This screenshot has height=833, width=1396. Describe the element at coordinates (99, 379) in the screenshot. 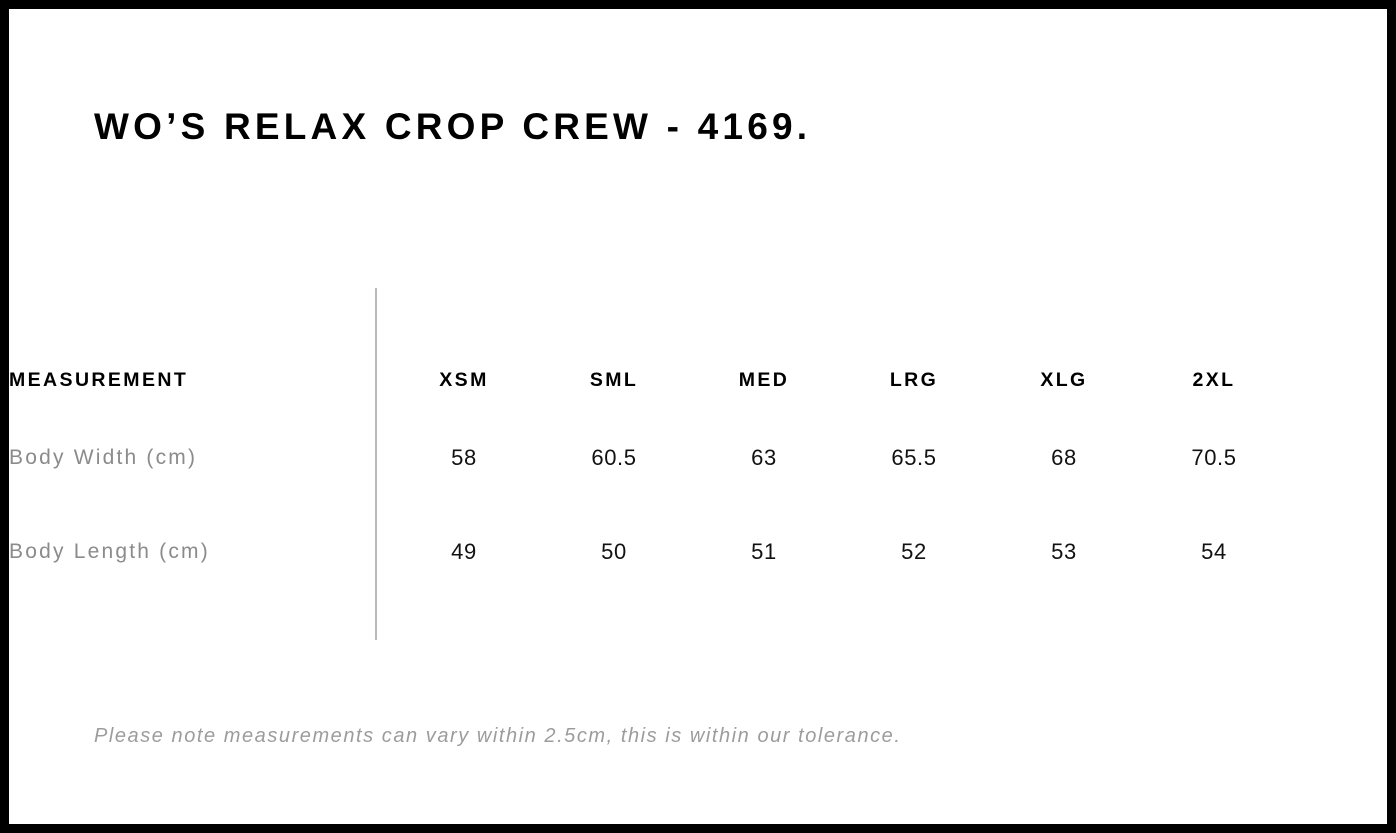

I see `column-header-measurement: MEASUREMENT` at that location.